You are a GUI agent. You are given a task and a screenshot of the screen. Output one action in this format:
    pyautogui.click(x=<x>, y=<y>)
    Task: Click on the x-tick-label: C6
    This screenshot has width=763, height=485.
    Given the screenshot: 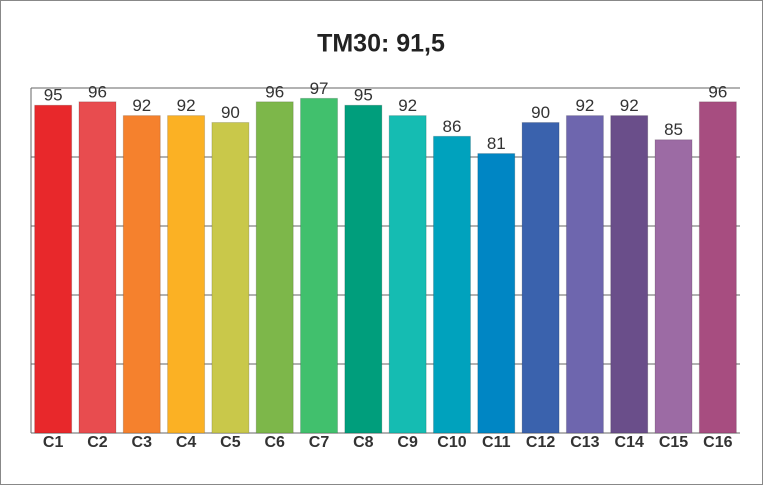 What is the action you would take?
    pyautogui.click(x=274, y=442)
    